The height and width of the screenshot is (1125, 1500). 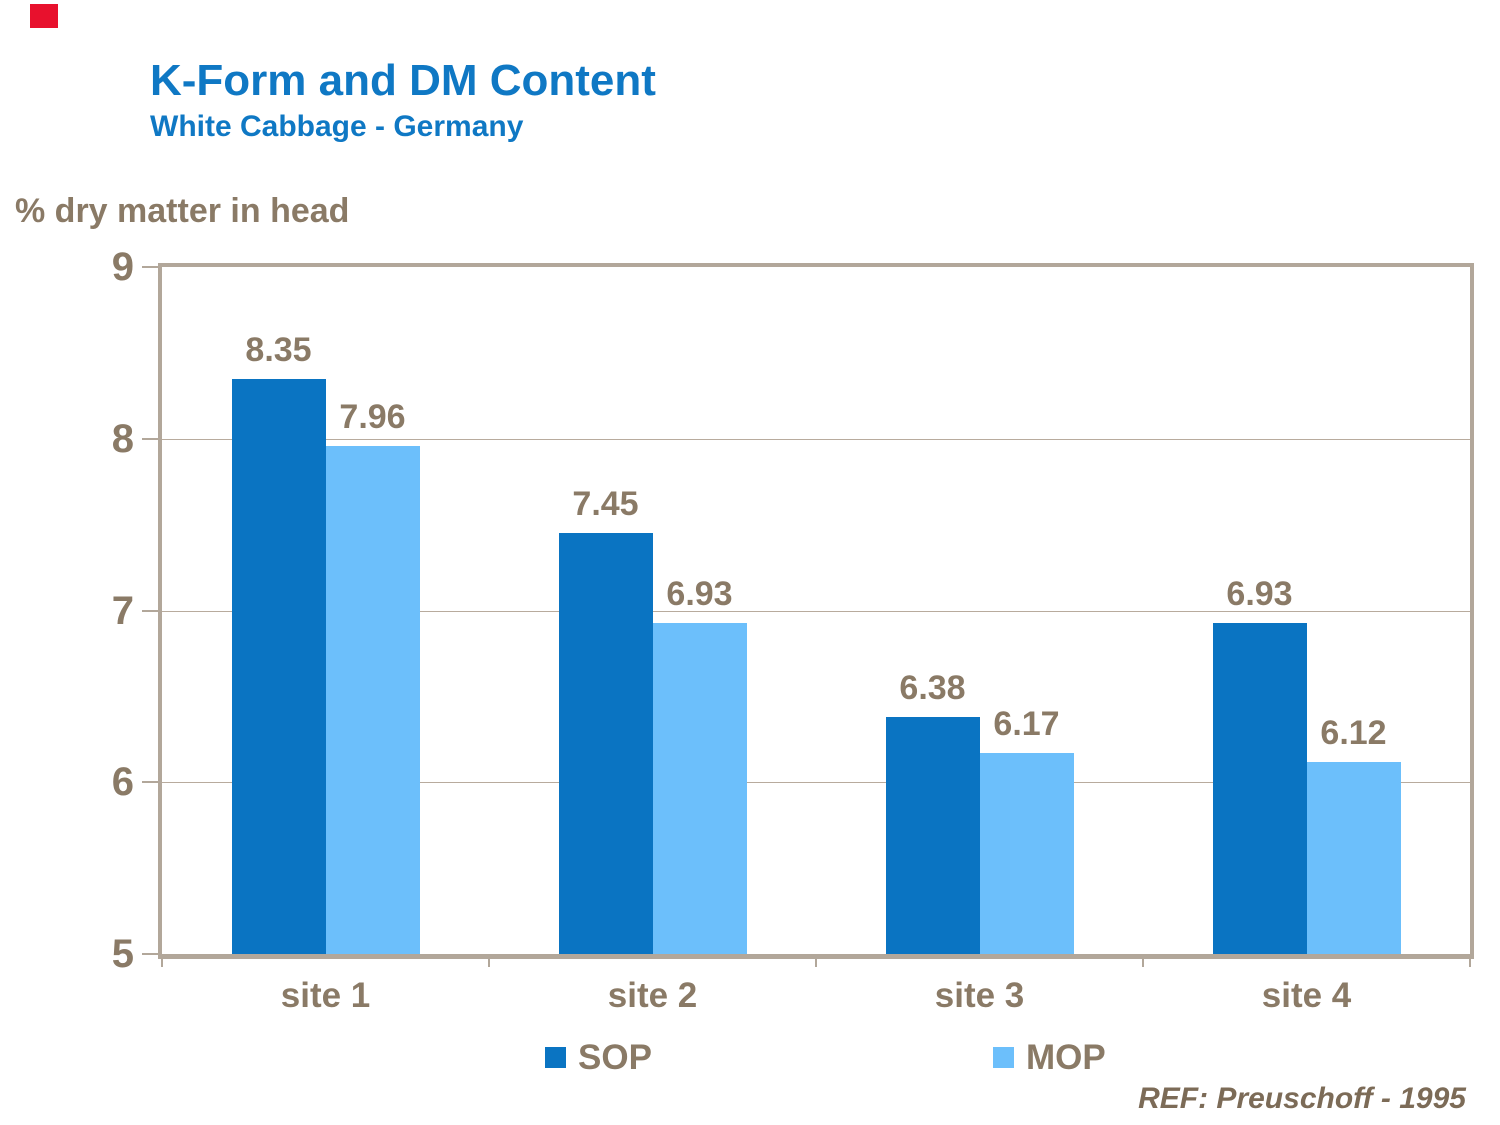 What do you see at coordinates (1026, 724) in the screenshot?
I see `bar-value-label-mop-site-3: 6.17` at bounding box center [1026, 724].